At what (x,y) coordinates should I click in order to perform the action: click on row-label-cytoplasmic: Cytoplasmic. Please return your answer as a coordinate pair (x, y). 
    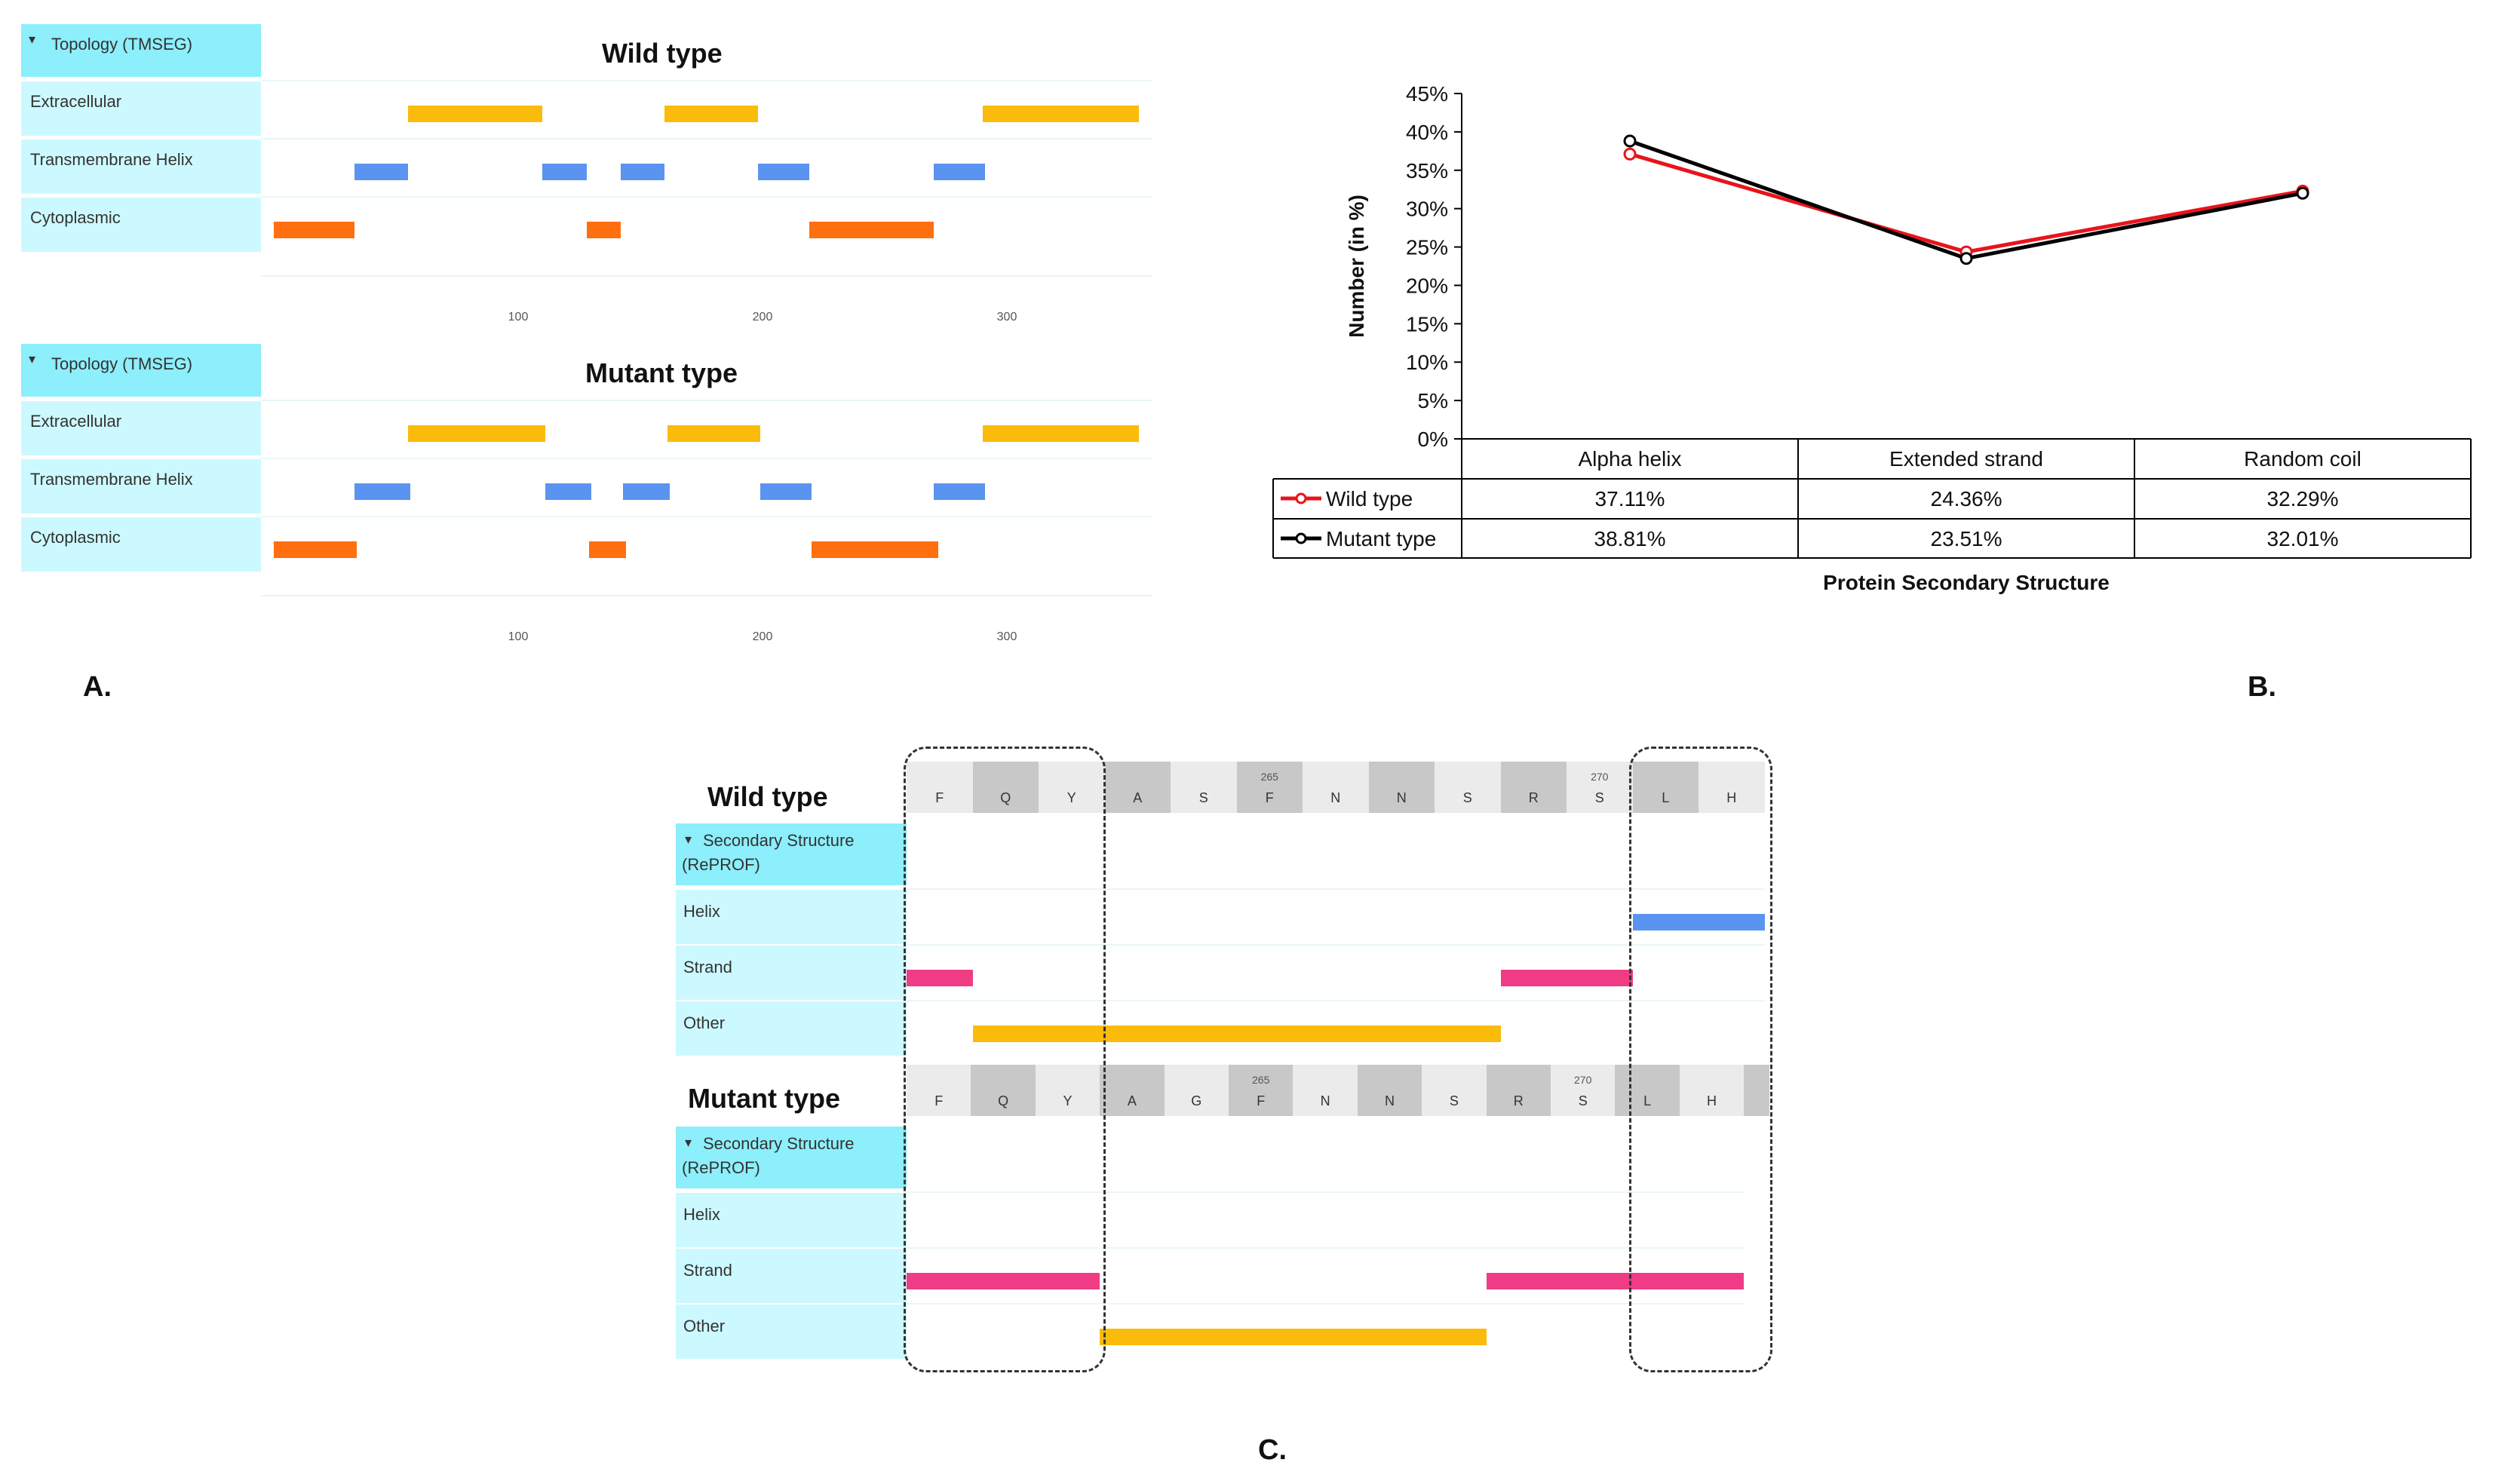
    Looking at the image, I should click on (141, 544).